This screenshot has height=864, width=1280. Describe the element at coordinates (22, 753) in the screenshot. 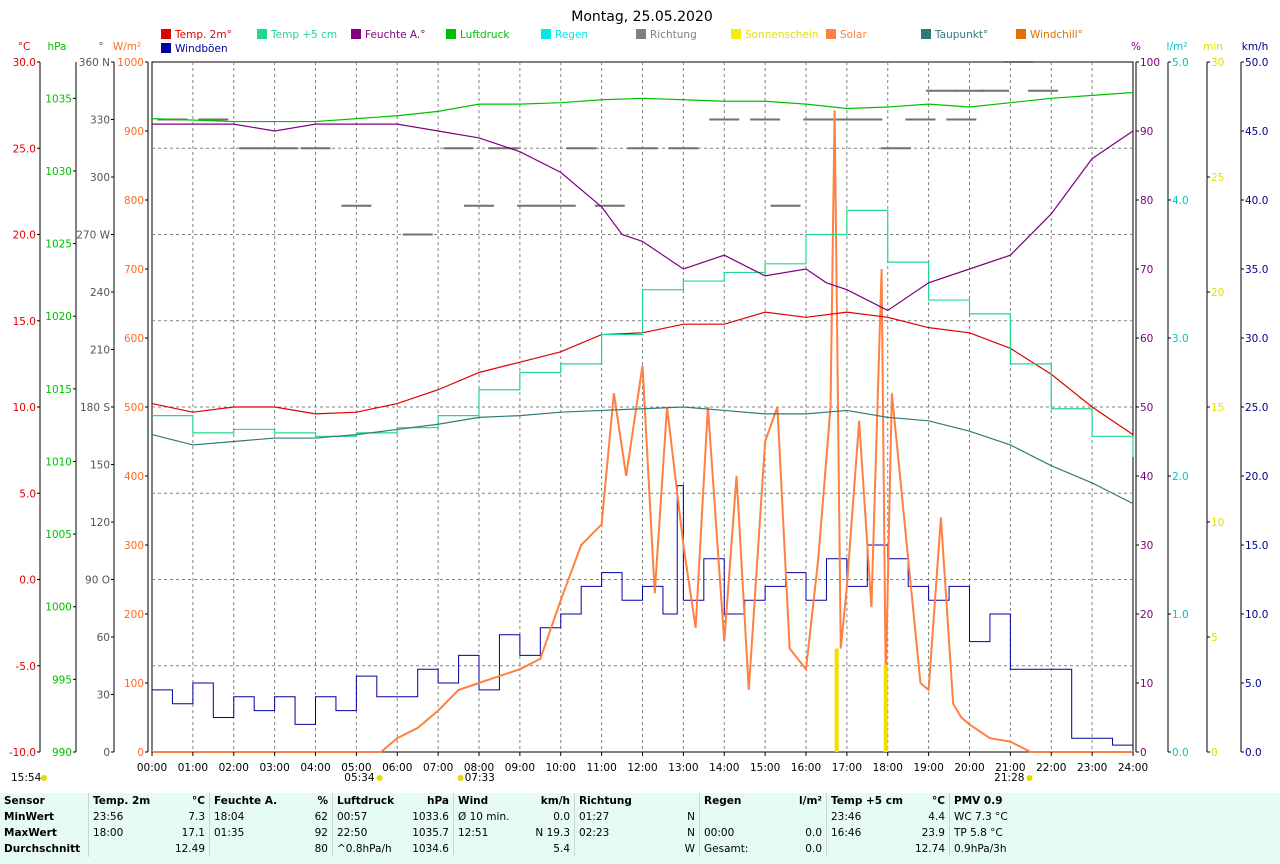

I see `temp-tick-label: -10.0` at that location.